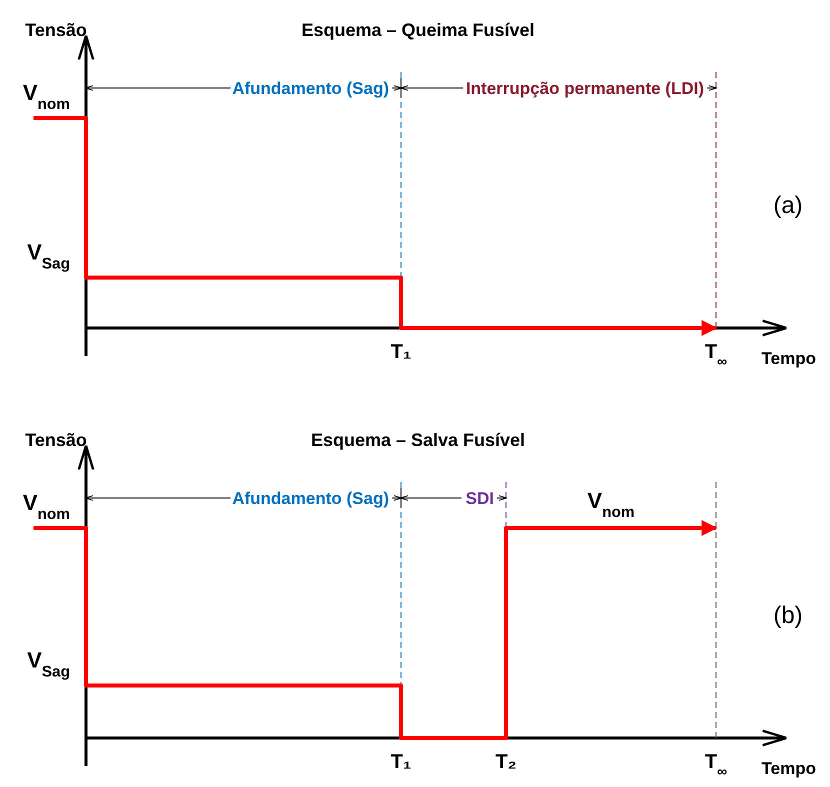 This screenshot has height=787, width=830. What do you see at coordinates (418, 30) in the screenshot?
I see `chart-title: Esquema – Queima Fusível` at bounding box center [418, 30].